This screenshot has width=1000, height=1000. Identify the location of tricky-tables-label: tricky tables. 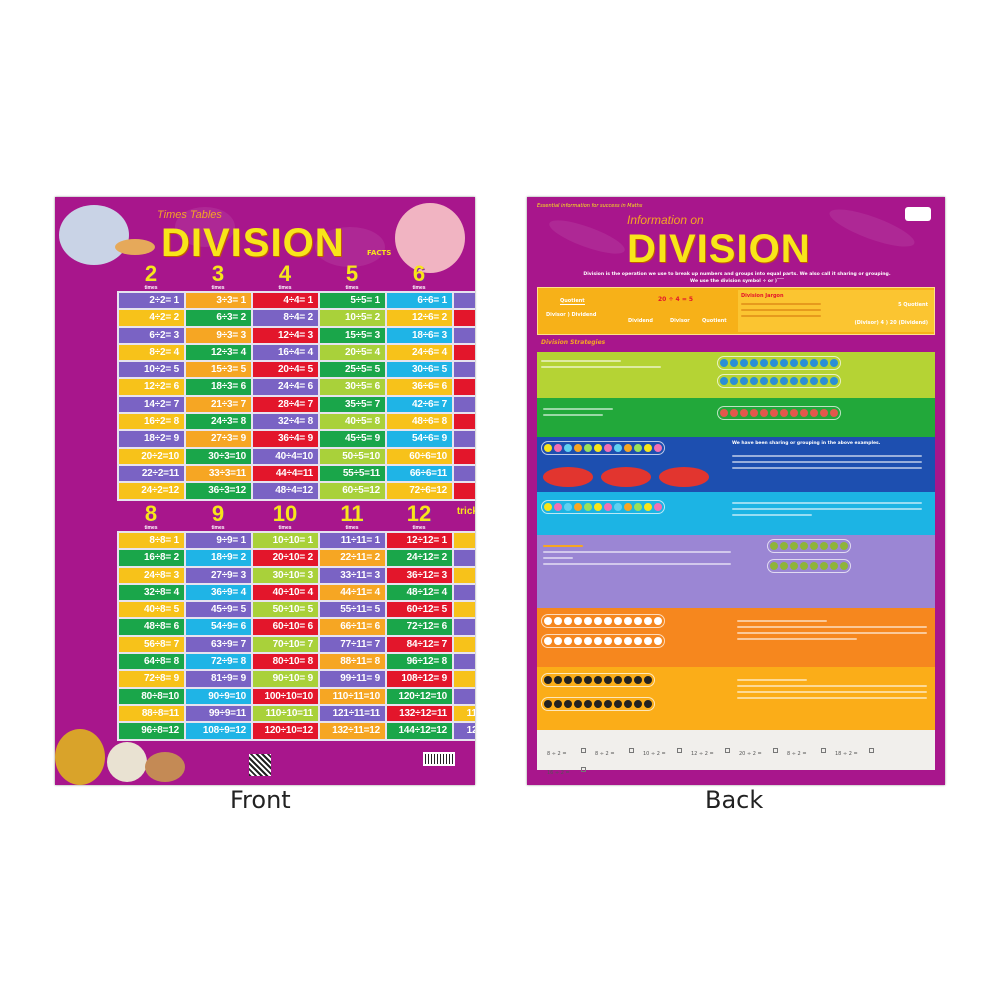
(465, 511).